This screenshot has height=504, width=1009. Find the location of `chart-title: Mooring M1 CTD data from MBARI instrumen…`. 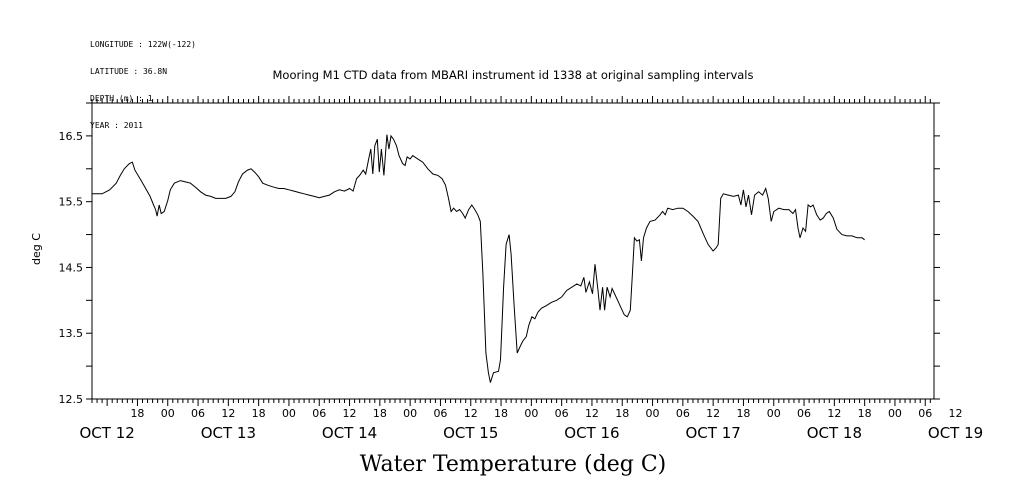

chart-title: Mooring M1 CTD data from MBARI instrumen… is located at coordinates (513, 75).